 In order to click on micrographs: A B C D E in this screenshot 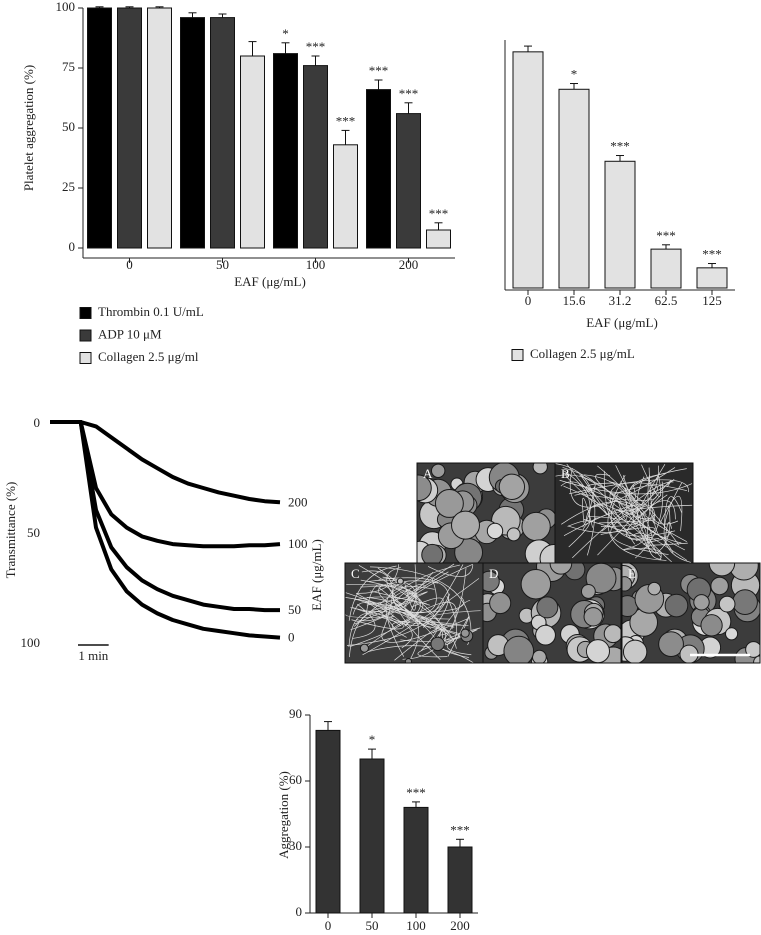, I will do `click(552, 563)`.